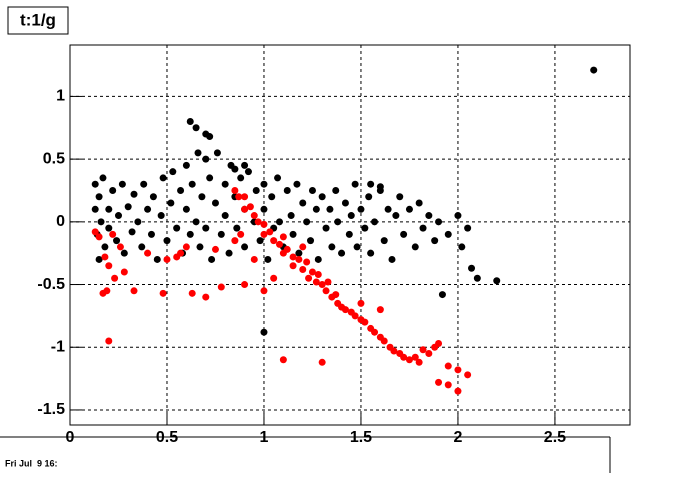 The image size is (700, 478). I want to click on y-tick-label: -0.5, so click(51, 284).